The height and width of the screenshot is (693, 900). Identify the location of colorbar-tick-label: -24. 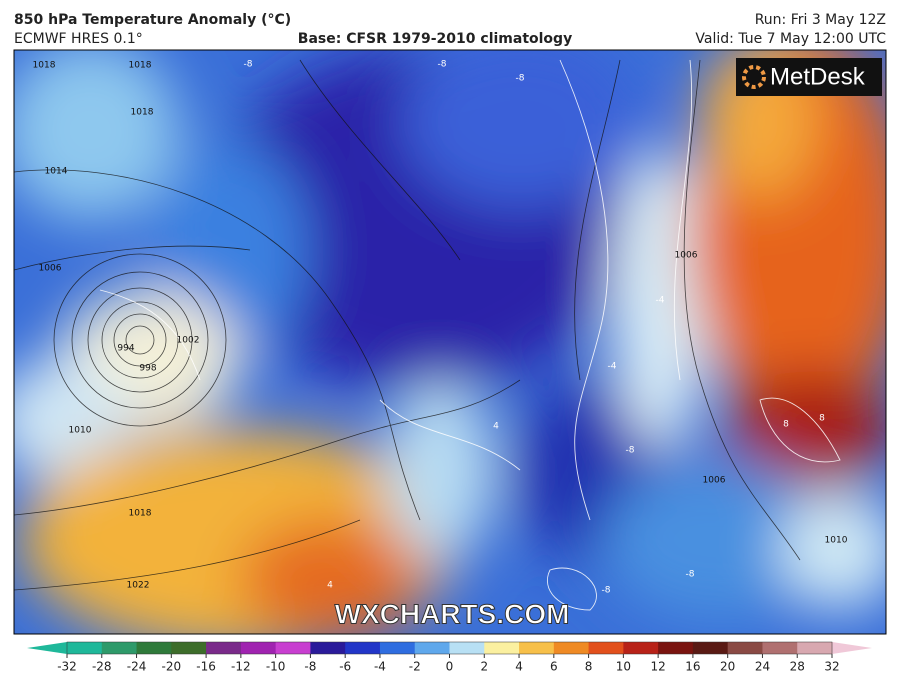
(137, 667).